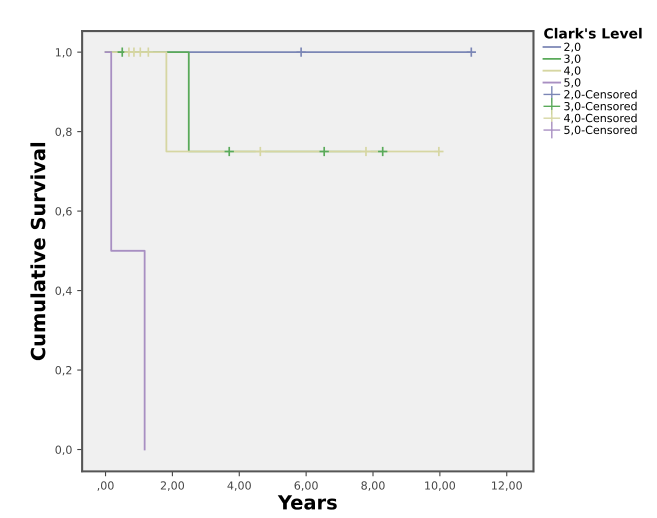 This screenshot has width=657, height=518. What do you see at coordinates (106, 486) in the screenshot?
I see `x-tick-label: ,00` at bounding box center [106, 486].